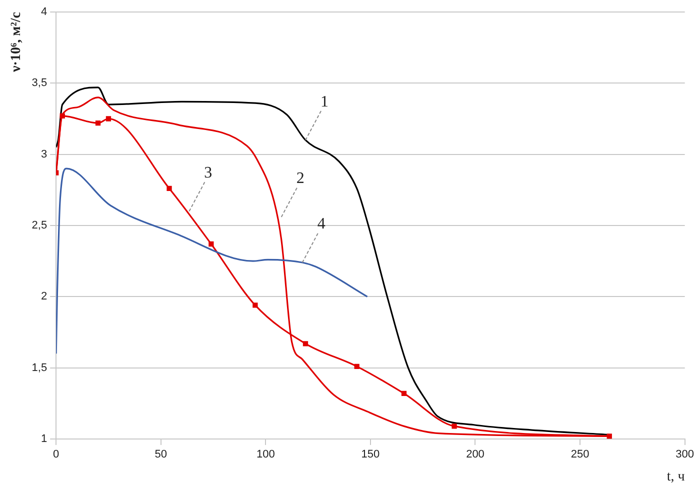  Describe the element at coordinates (675, 476) in the screenshot. I see `x-axis-title: t, ч` at that location.